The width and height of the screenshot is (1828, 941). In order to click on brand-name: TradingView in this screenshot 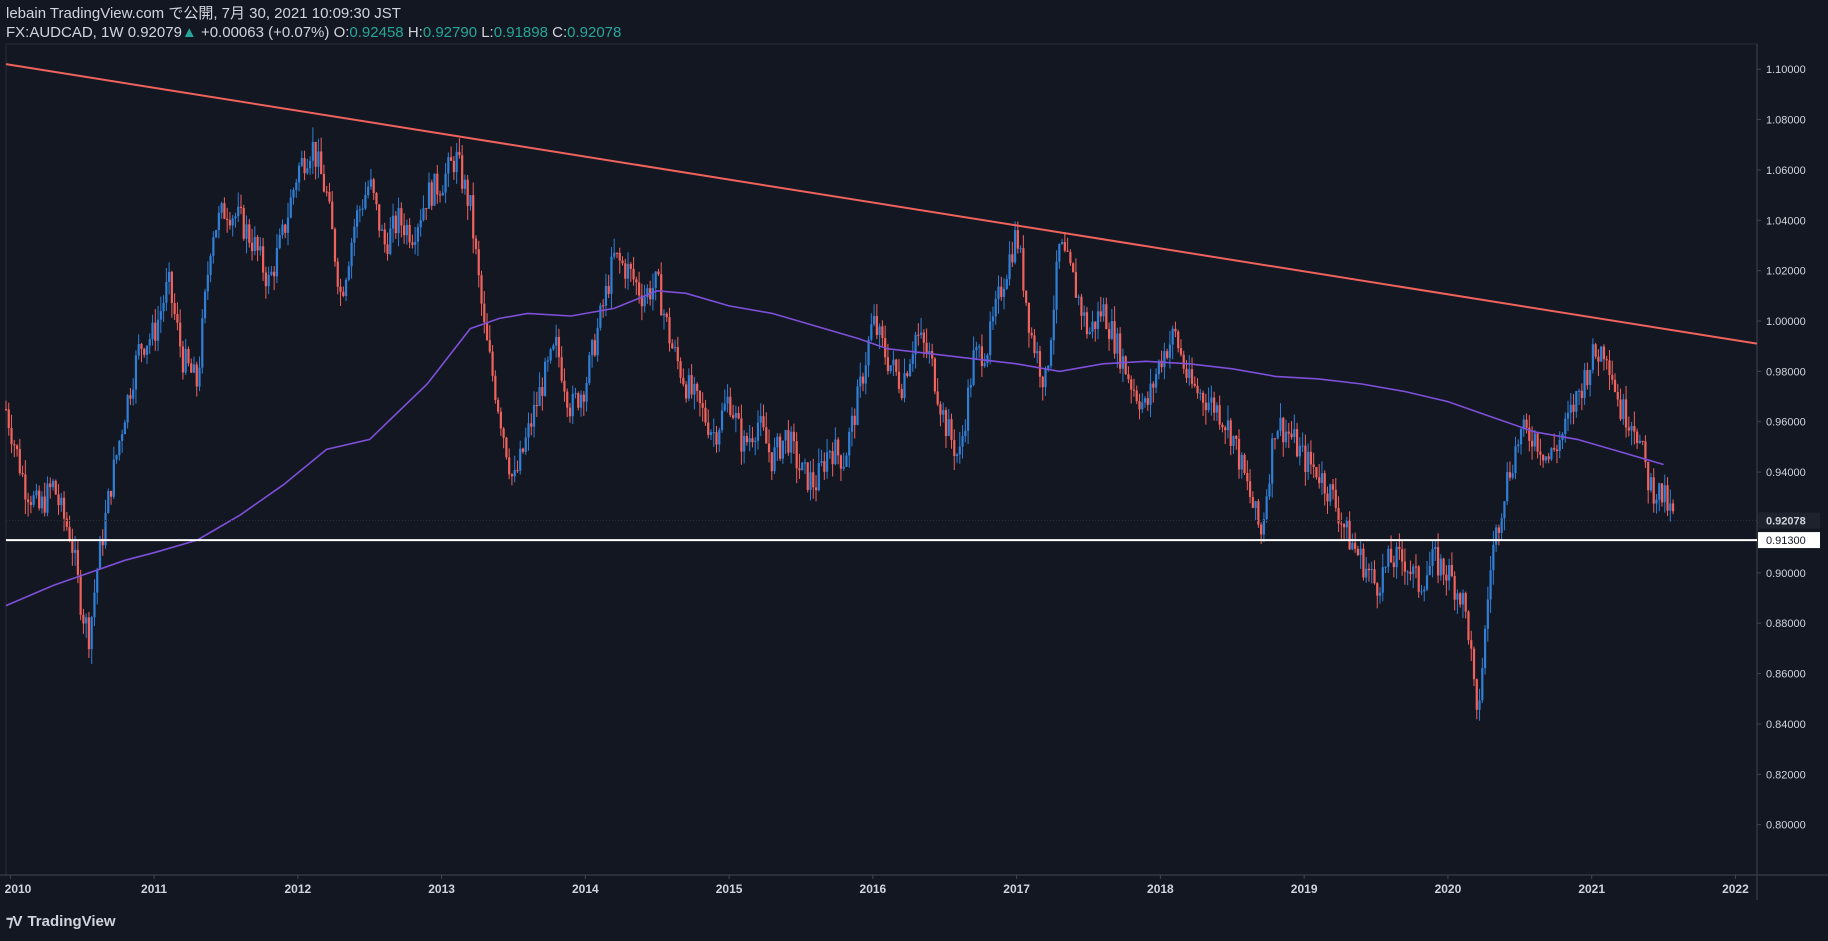, I will do `click(71, 921)`.